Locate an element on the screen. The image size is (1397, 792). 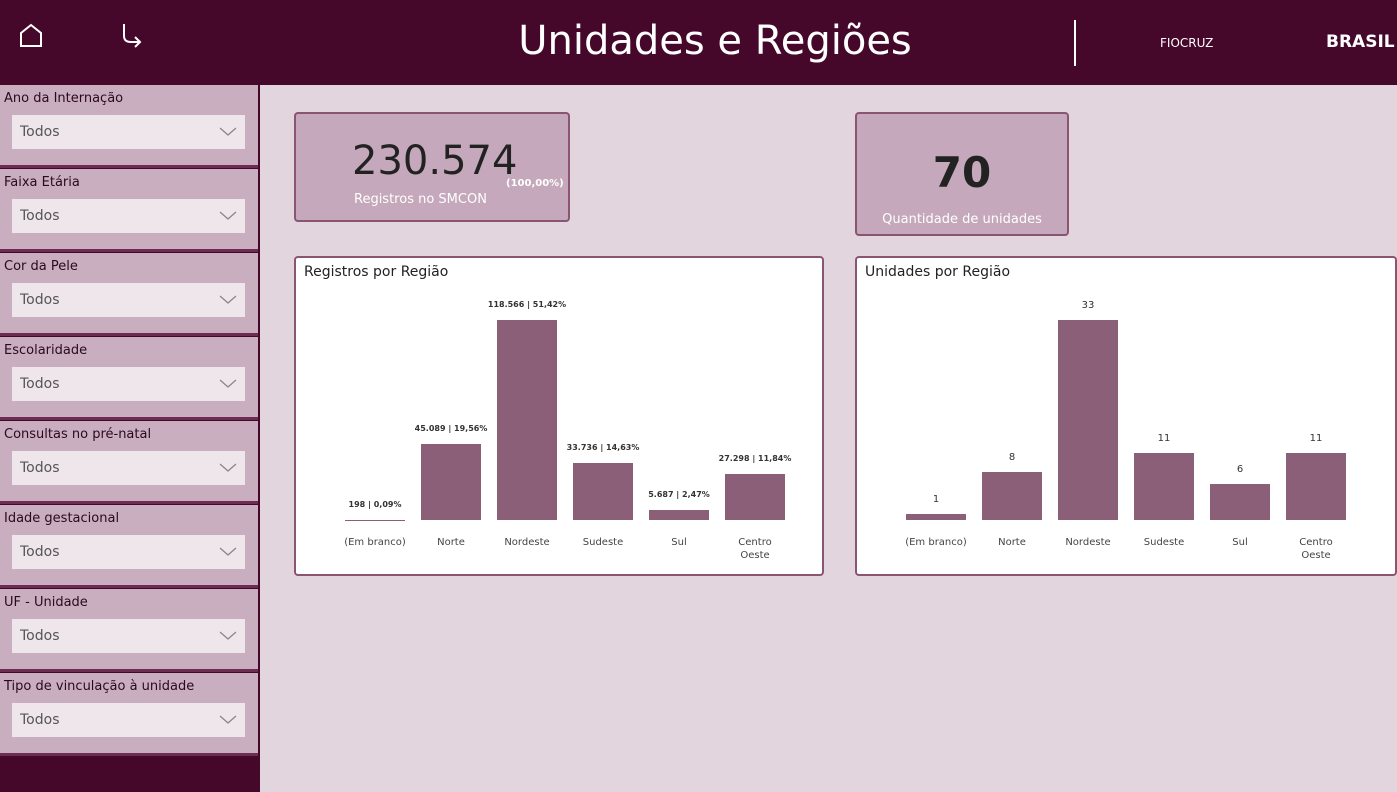
data-label: 27.298 | 11,84% is located at coordinates (755, 458).